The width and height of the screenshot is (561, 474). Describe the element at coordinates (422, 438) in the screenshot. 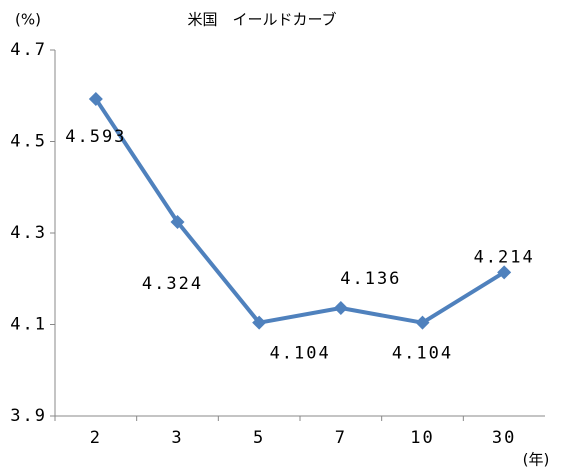

I see `x-tick-label: 10` at that location.